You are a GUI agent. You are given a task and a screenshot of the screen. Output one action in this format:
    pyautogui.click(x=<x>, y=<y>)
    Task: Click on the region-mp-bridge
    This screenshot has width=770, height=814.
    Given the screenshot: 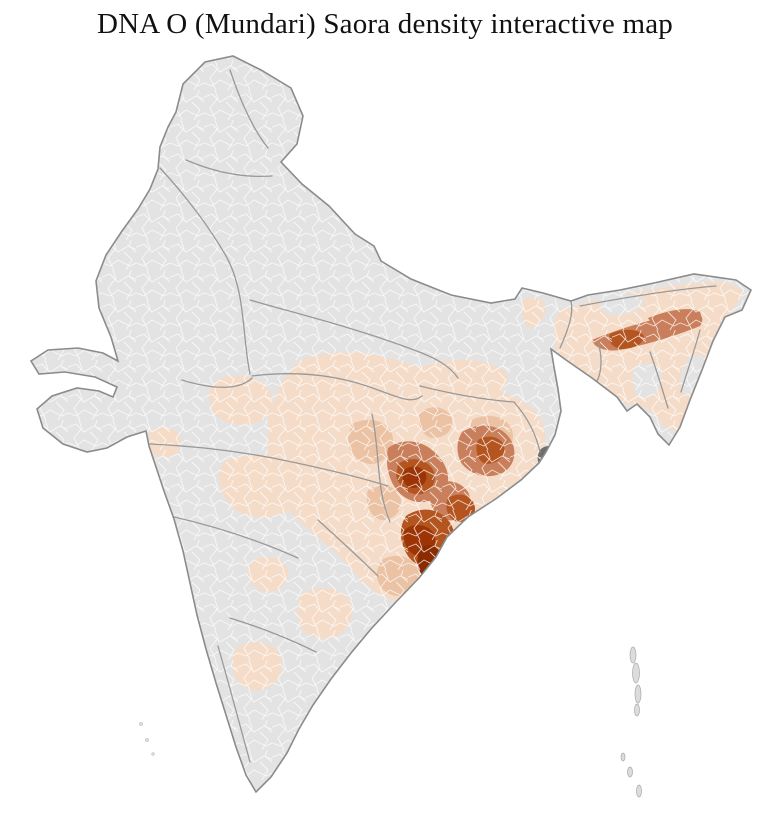 What is the action you would take?
    pyautogui.click(x=302, y=420)
    